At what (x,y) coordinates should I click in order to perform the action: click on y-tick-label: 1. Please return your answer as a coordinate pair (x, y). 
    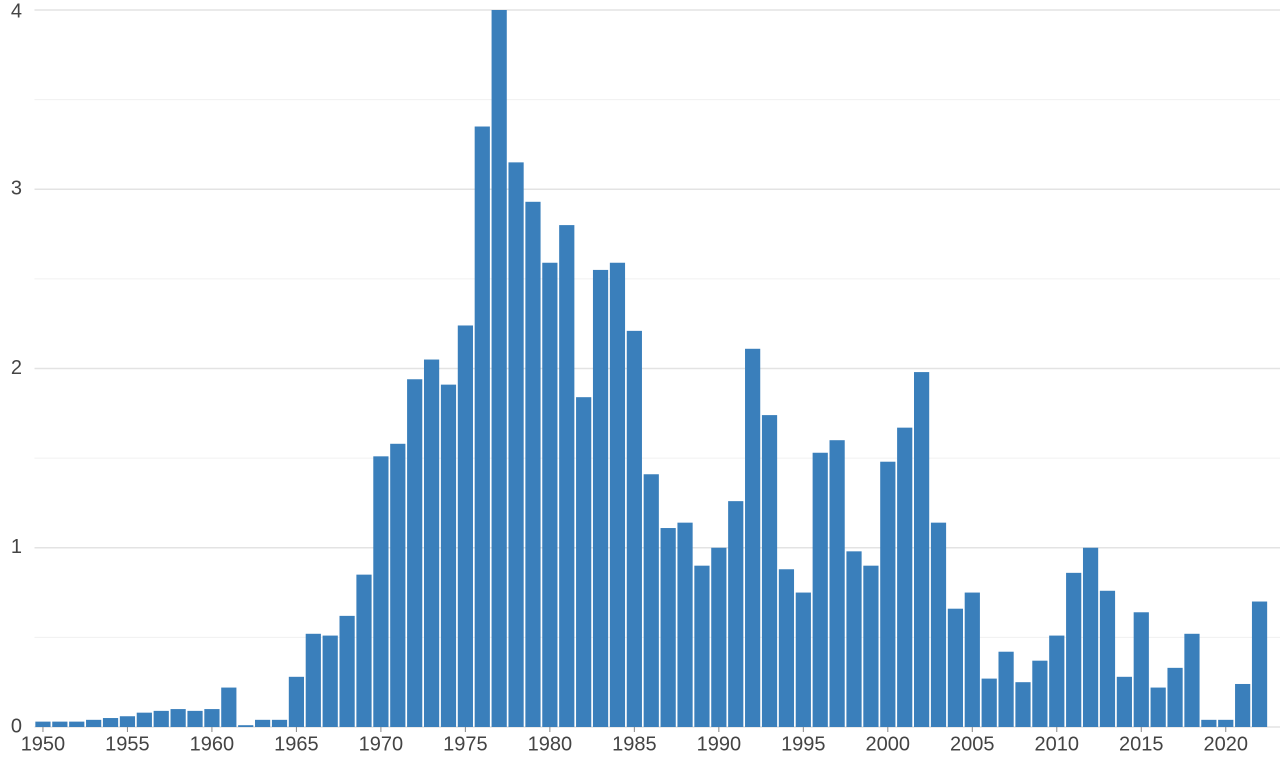
    Looking at the image, I should click on (16, 547).